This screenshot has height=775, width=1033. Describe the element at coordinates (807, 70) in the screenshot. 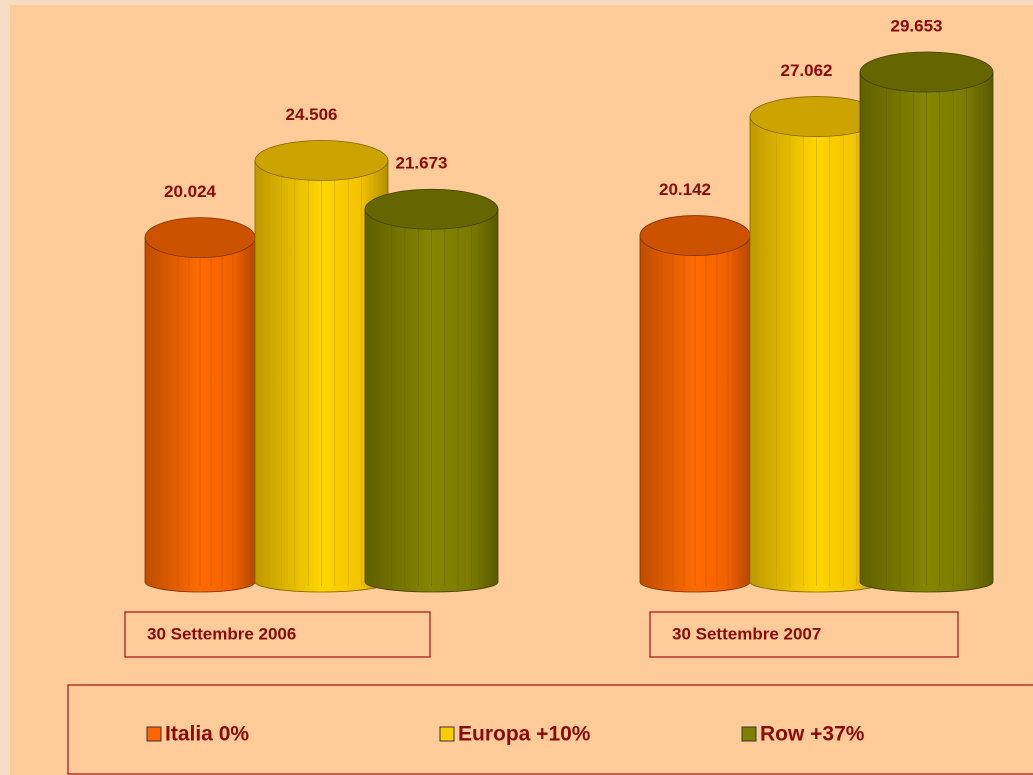

I see `data-label: 27.062` at that location.